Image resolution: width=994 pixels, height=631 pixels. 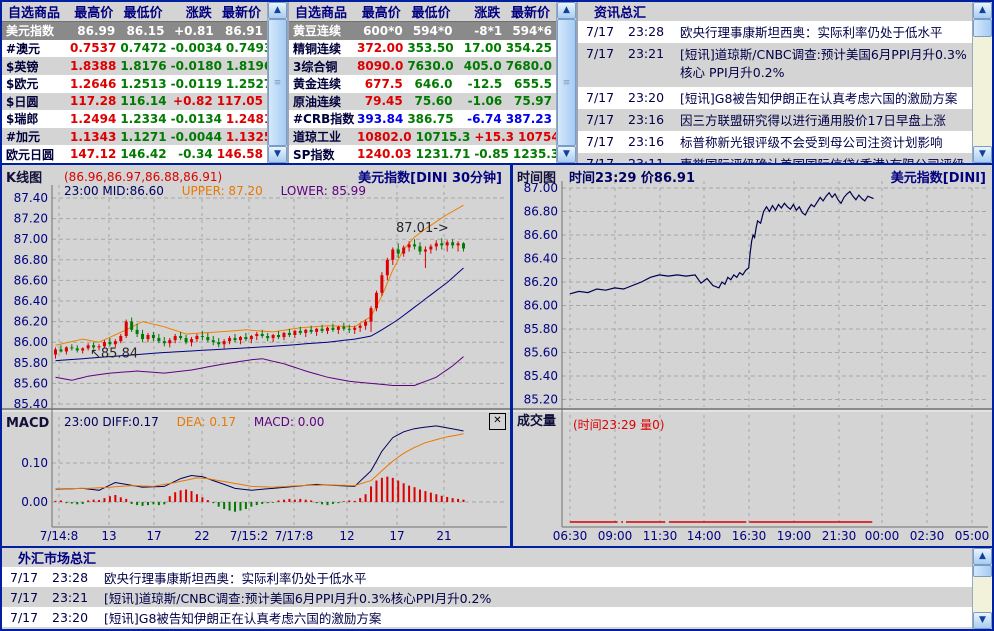 I want to click on svg-text: 14:00, so click(x=704, y=536).